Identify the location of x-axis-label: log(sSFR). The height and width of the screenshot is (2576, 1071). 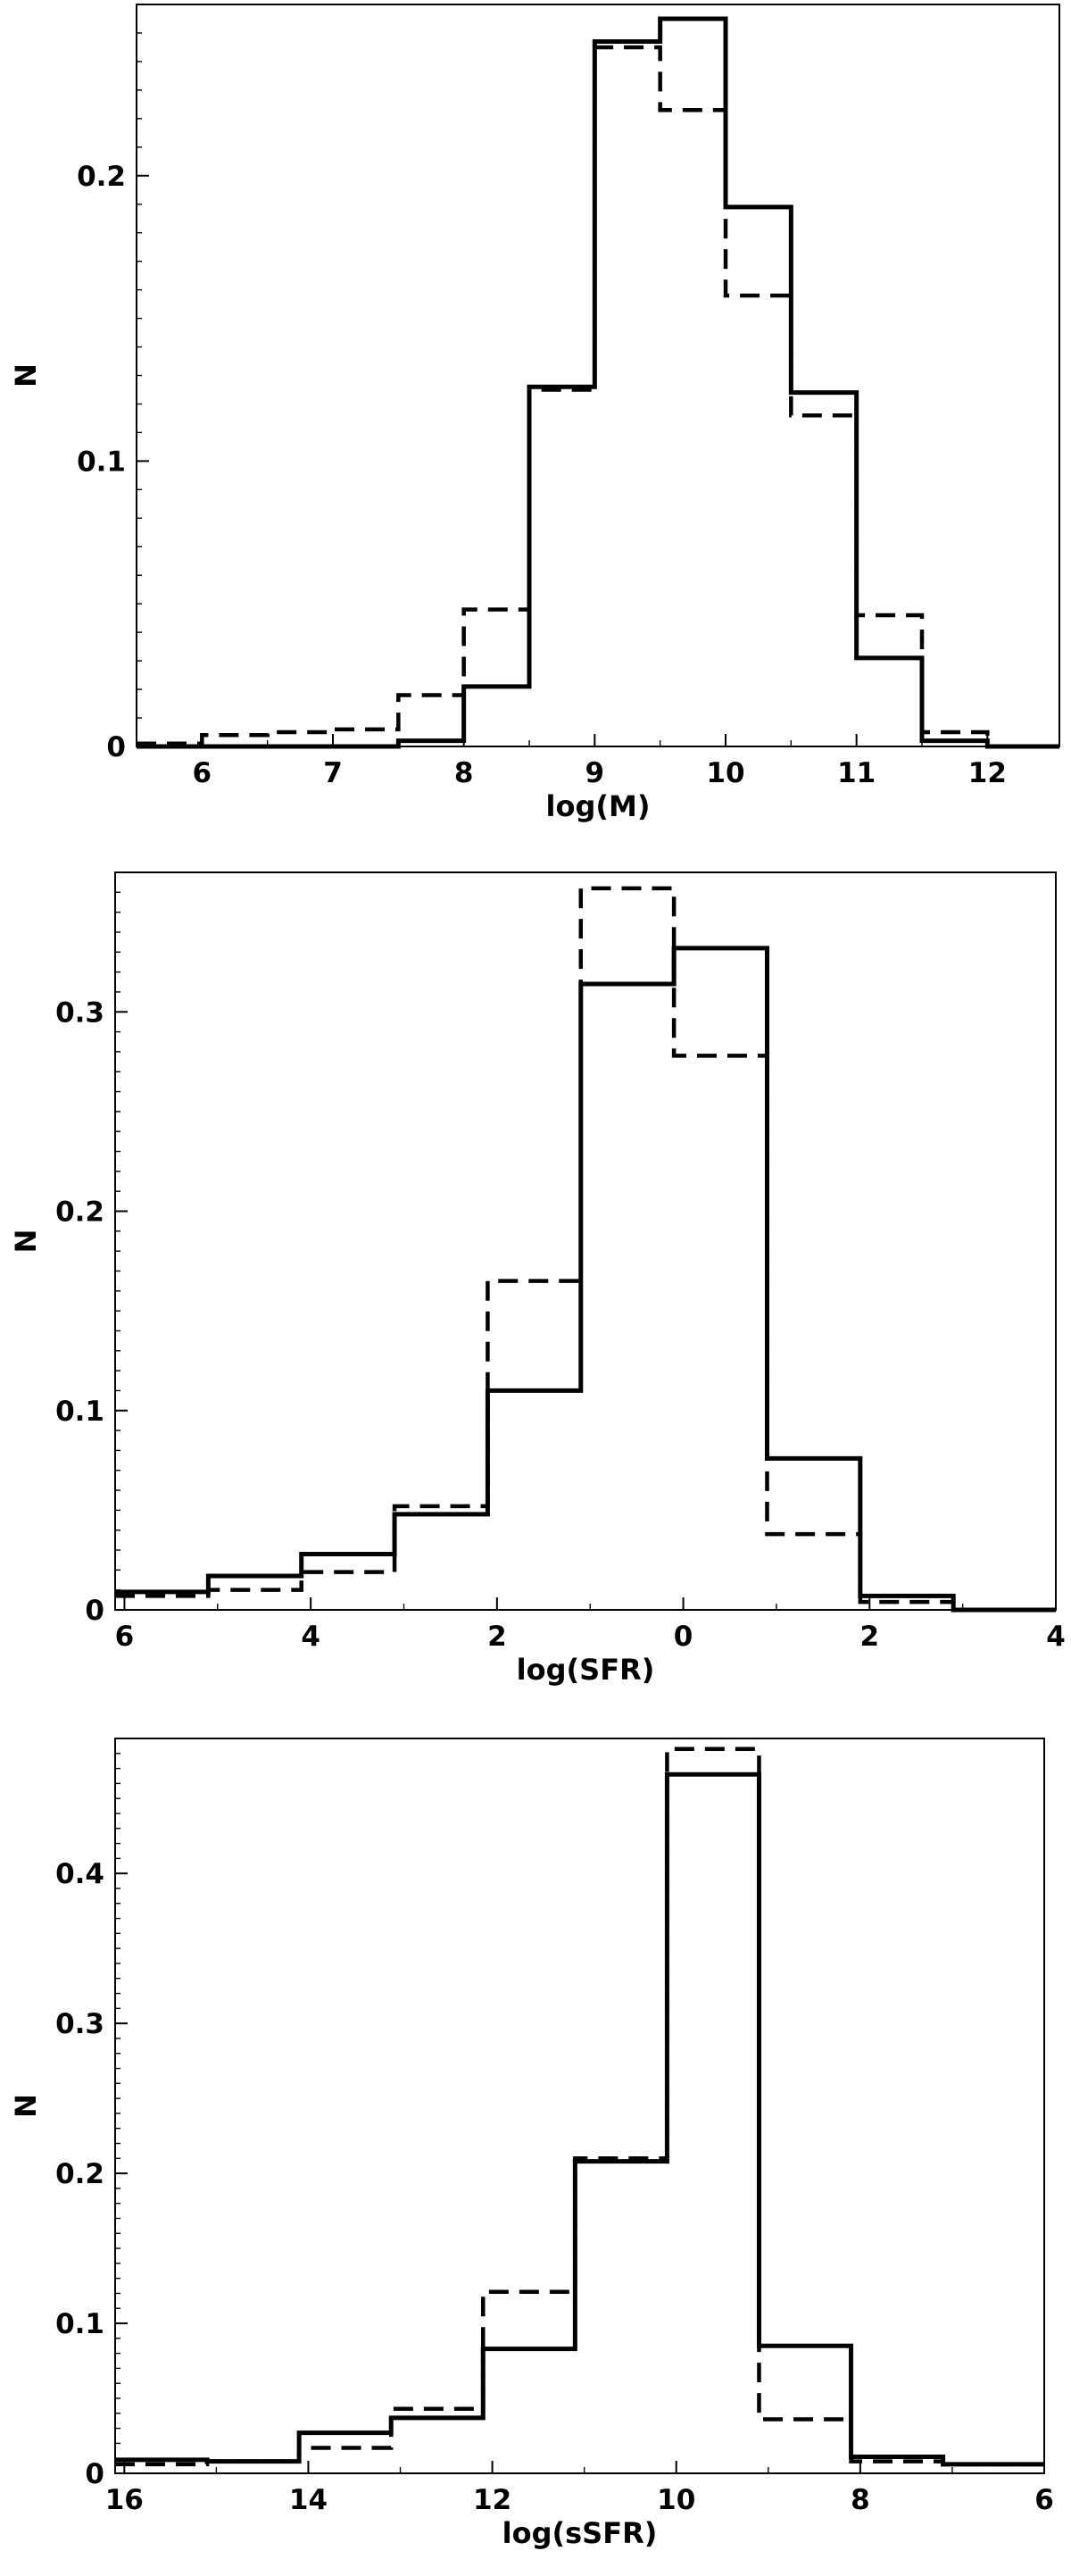
(580, 2533).